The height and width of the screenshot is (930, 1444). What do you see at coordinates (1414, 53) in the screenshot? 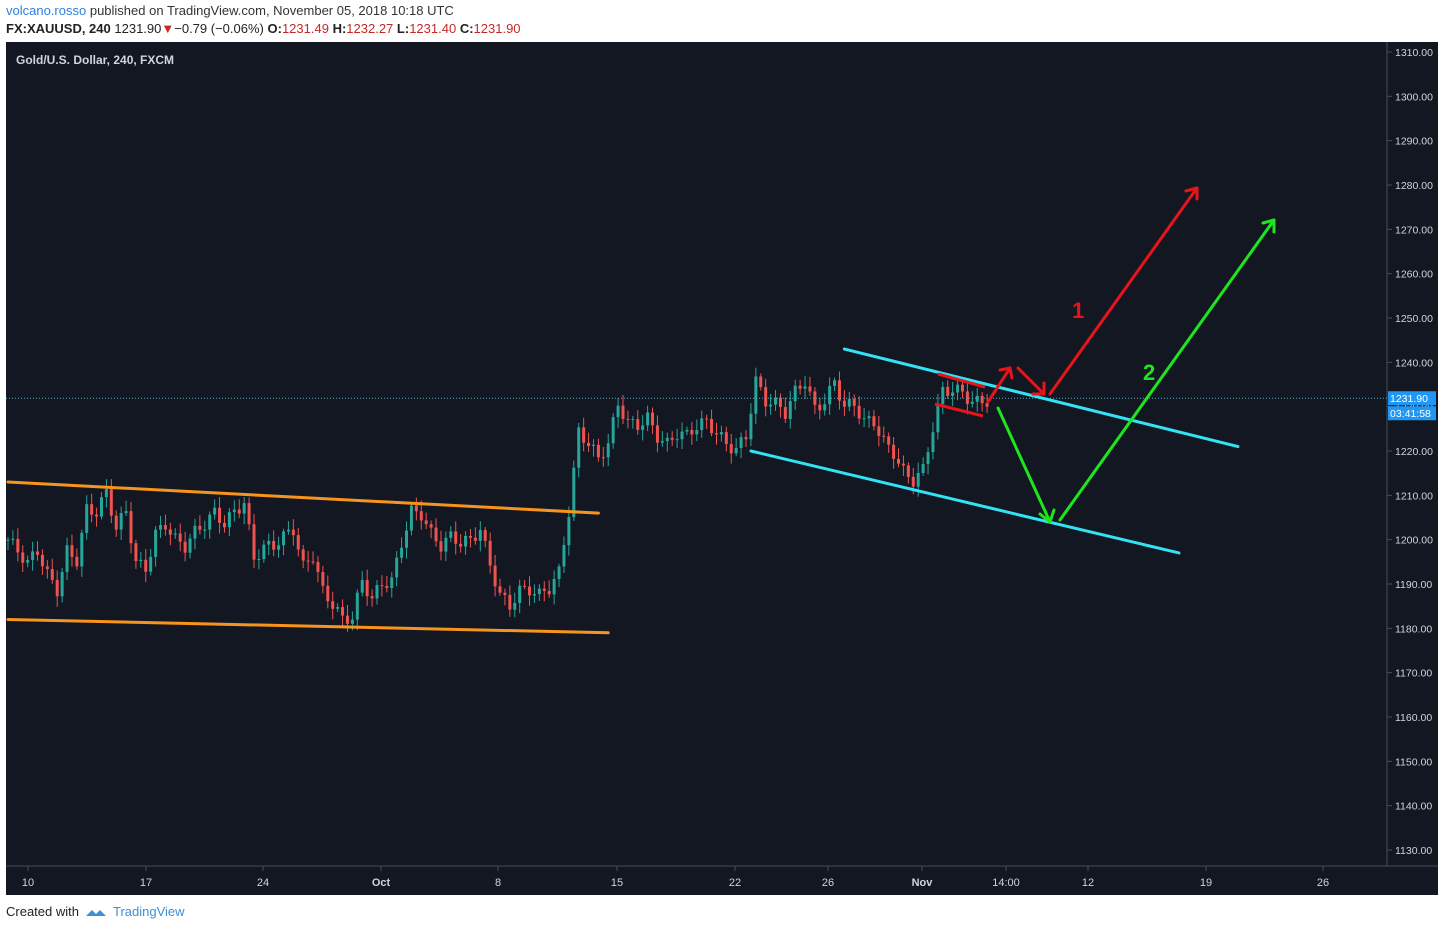
I see `y-tick-label-0: 1310.00` at bounding box center [1414, 53].